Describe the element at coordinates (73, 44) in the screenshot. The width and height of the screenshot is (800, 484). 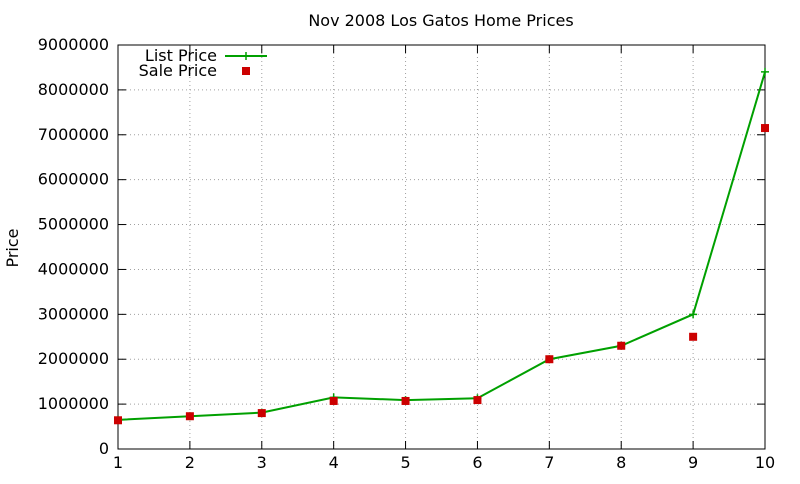
I see `y-tick-label: 9000000` at that location.